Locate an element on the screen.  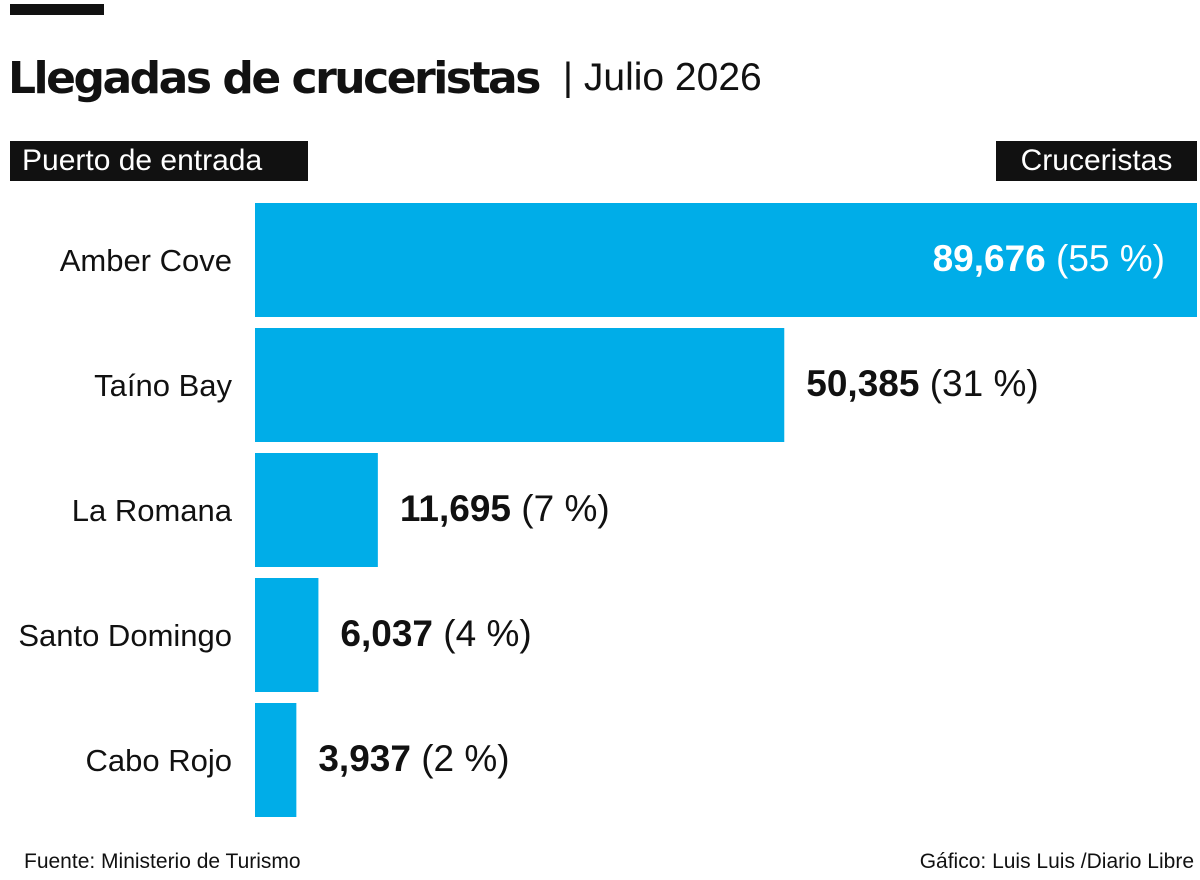
chart-title: Llegadas de cruceristas is located at coordinates (274, 78).